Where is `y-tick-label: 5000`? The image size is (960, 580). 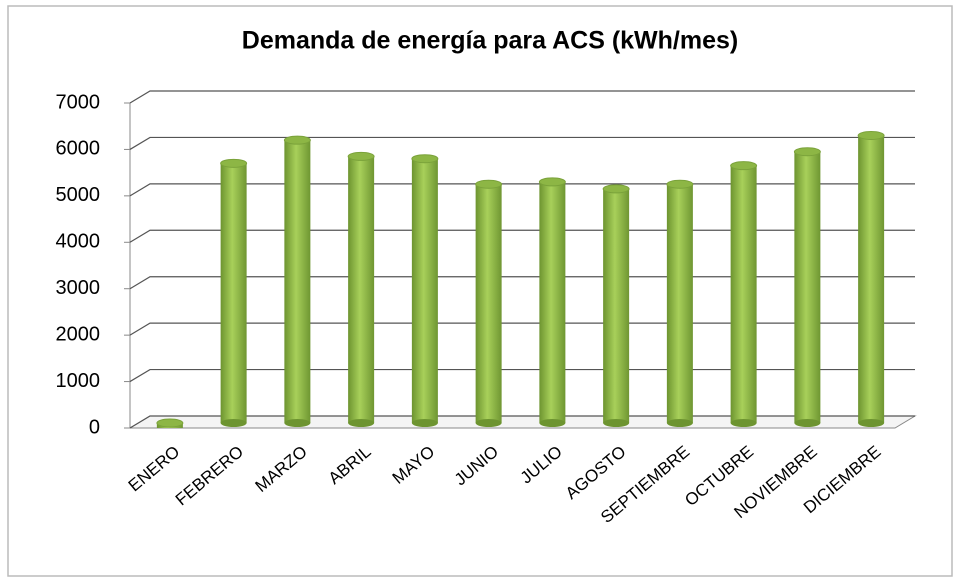
y-tick-label: 5000 is located at coordinates (78, 195).